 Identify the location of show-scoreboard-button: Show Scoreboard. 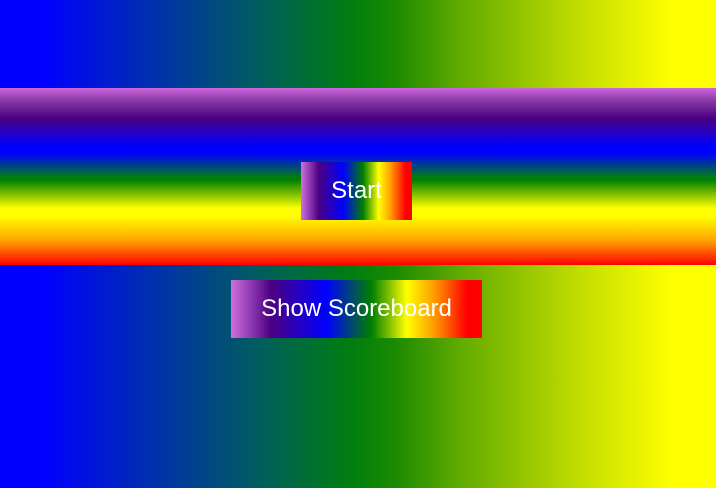
(356, 309).